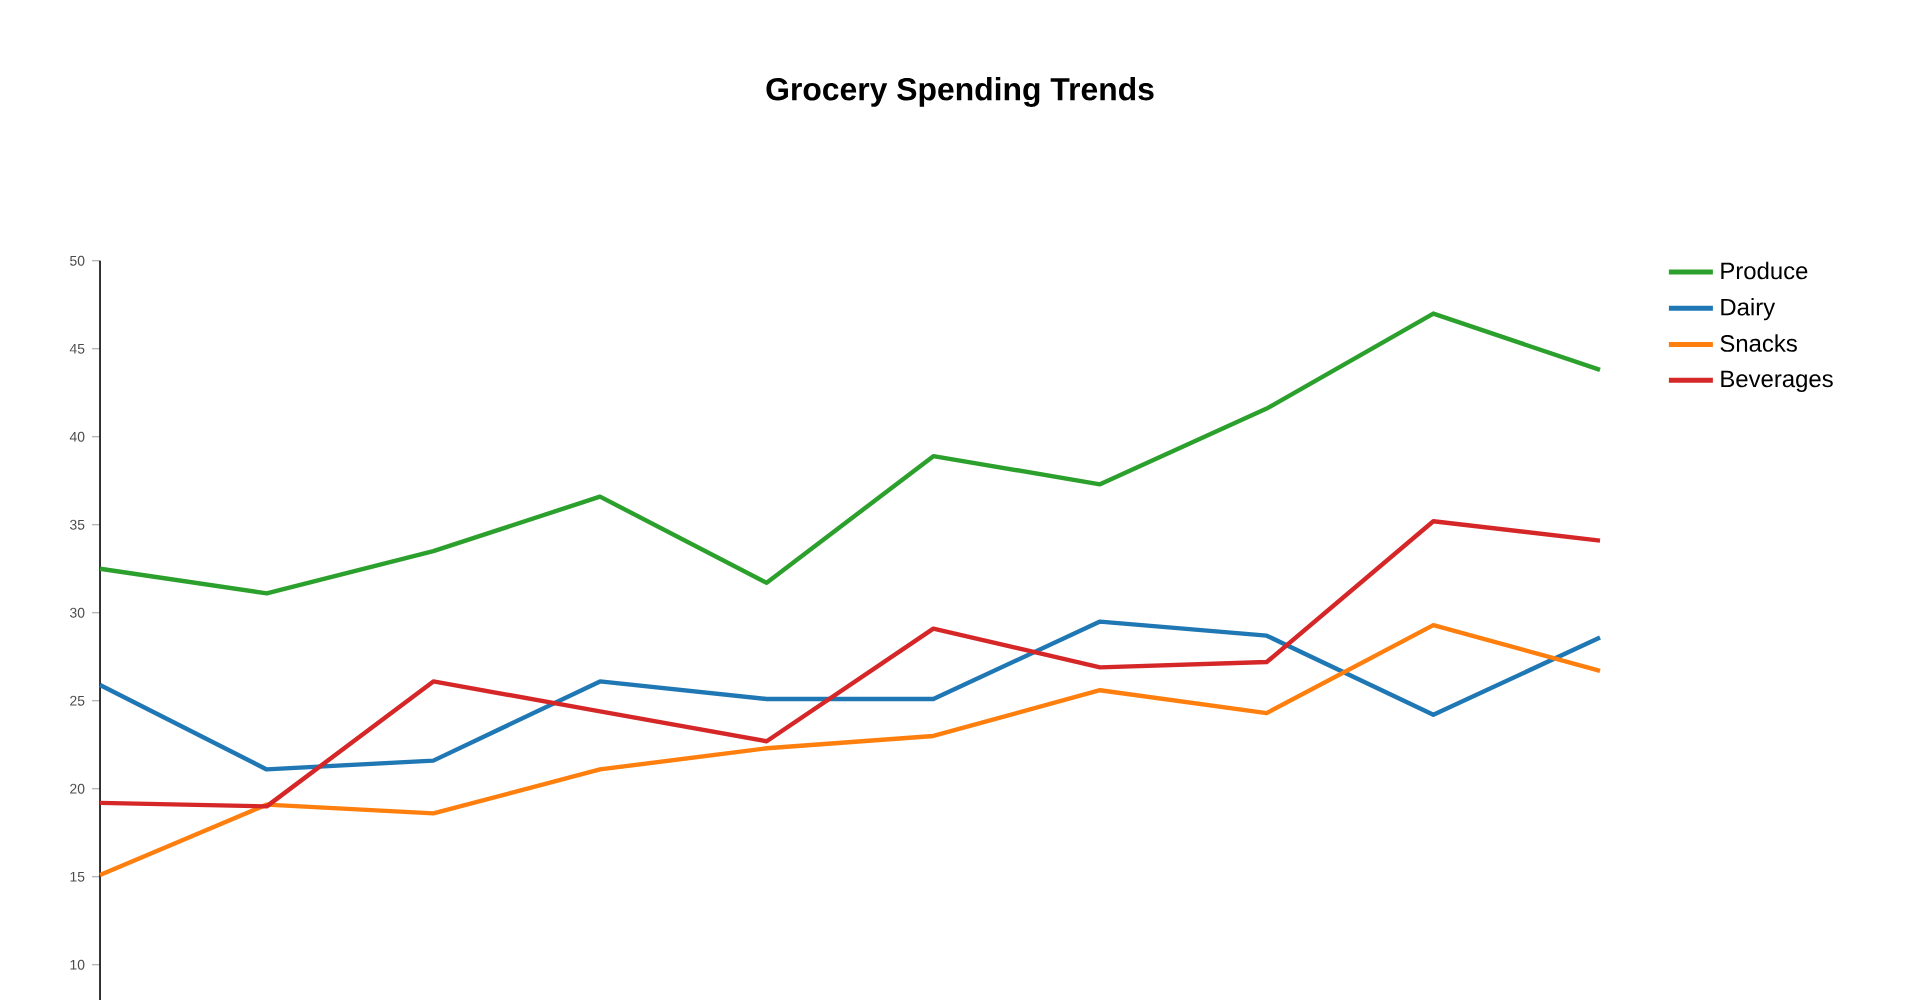 The image size is (1920, 1000). What do you see at coordinates (1764, 270) in the screenshot?
I see `legend-label: Produce` at bounding box center [1764, 270].